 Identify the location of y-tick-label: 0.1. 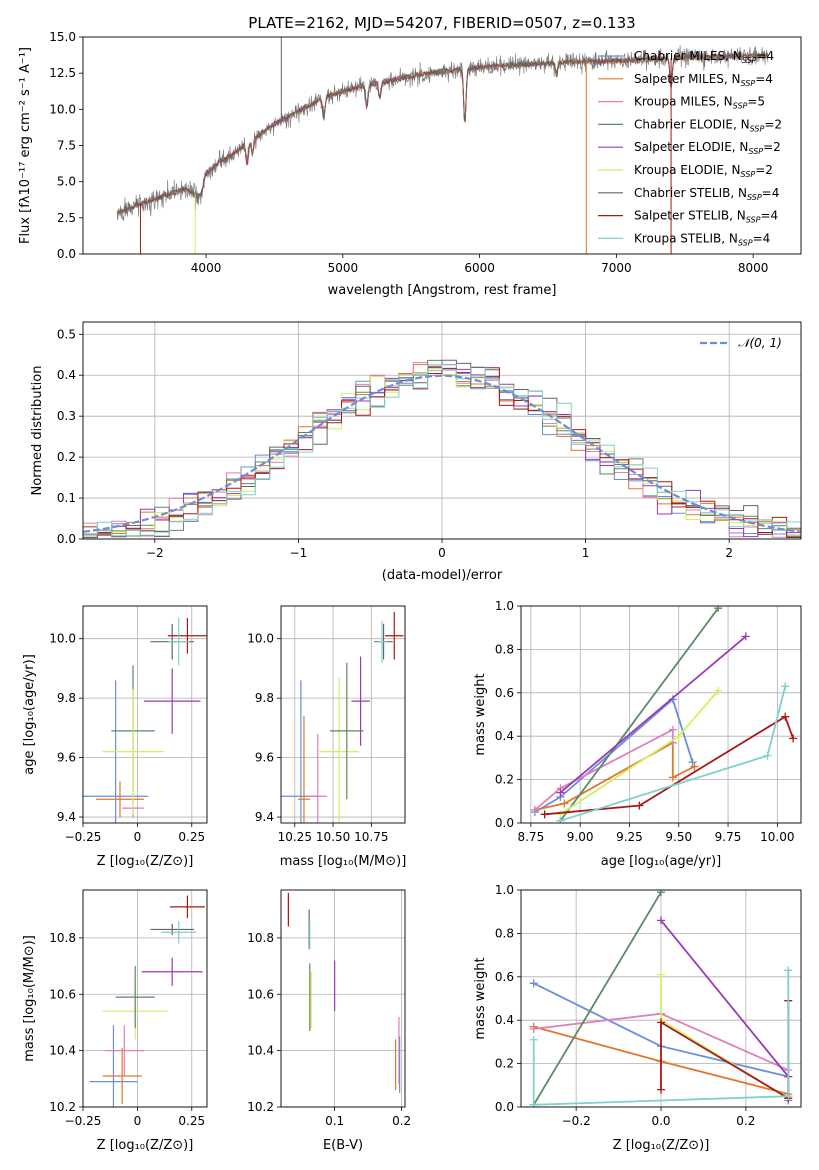
(66, 498).